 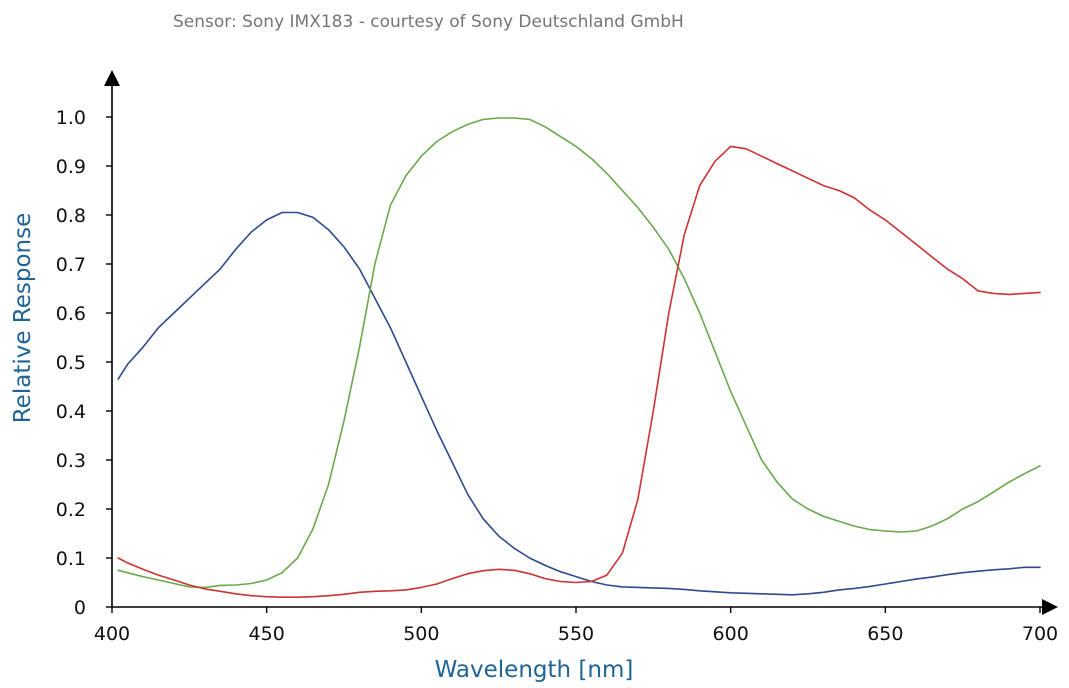 I want to click on y-axis-title: Relative Response, so click(x=23, y=318).